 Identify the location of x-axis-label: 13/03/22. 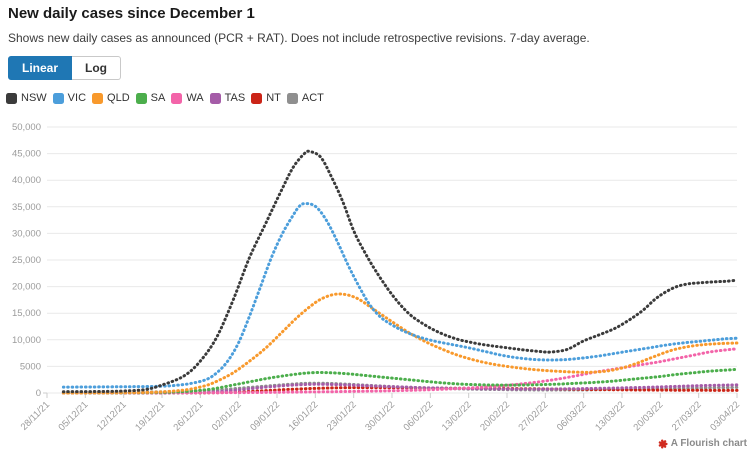
(610, 416).